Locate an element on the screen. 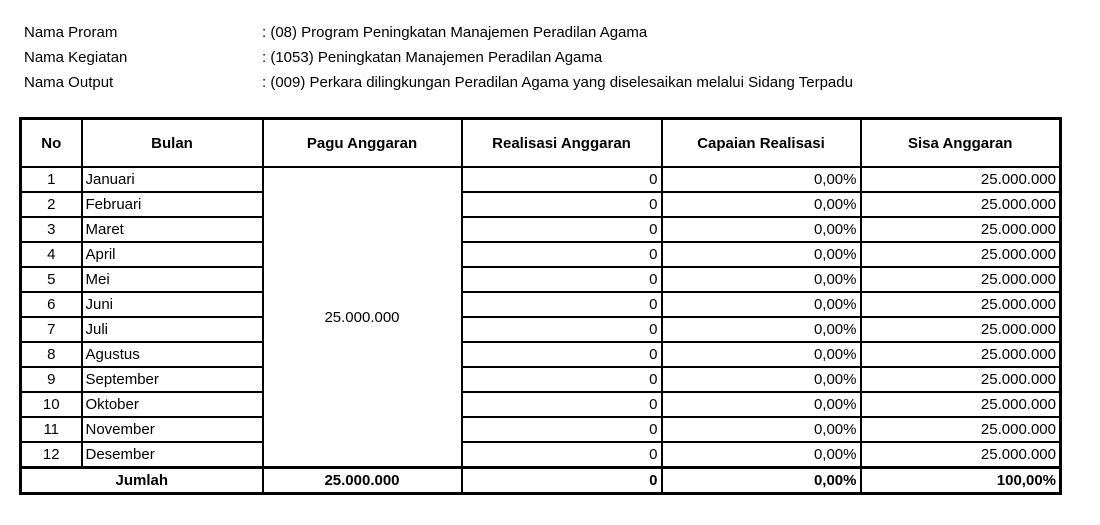  cell-bulan: Juni is located at coordinates (172, 304).